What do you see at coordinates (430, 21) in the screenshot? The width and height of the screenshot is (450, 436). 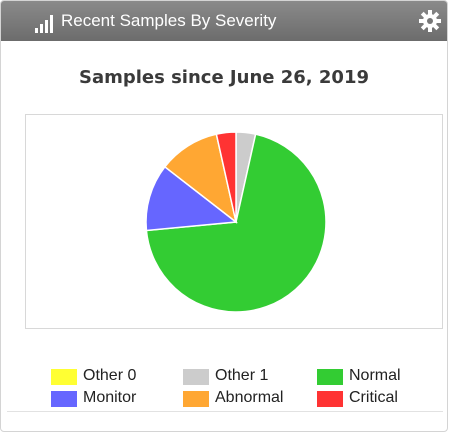 I see `gear-icon` at bounding box center [430, 21].